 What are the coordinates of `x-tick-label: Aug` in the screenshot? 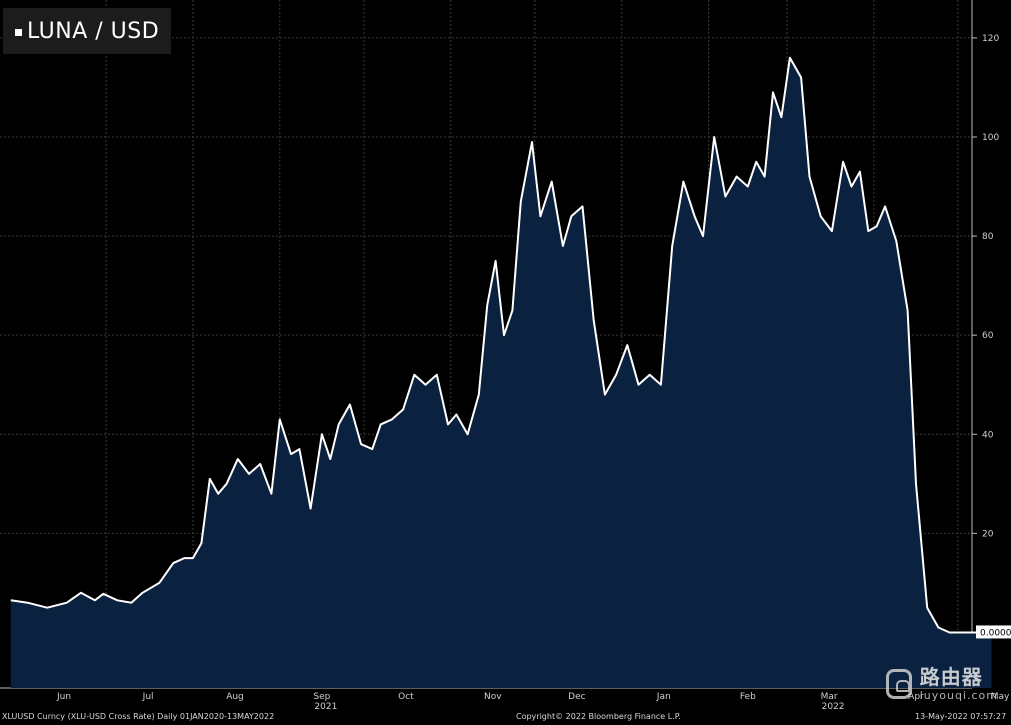 It's located at (235, 697).